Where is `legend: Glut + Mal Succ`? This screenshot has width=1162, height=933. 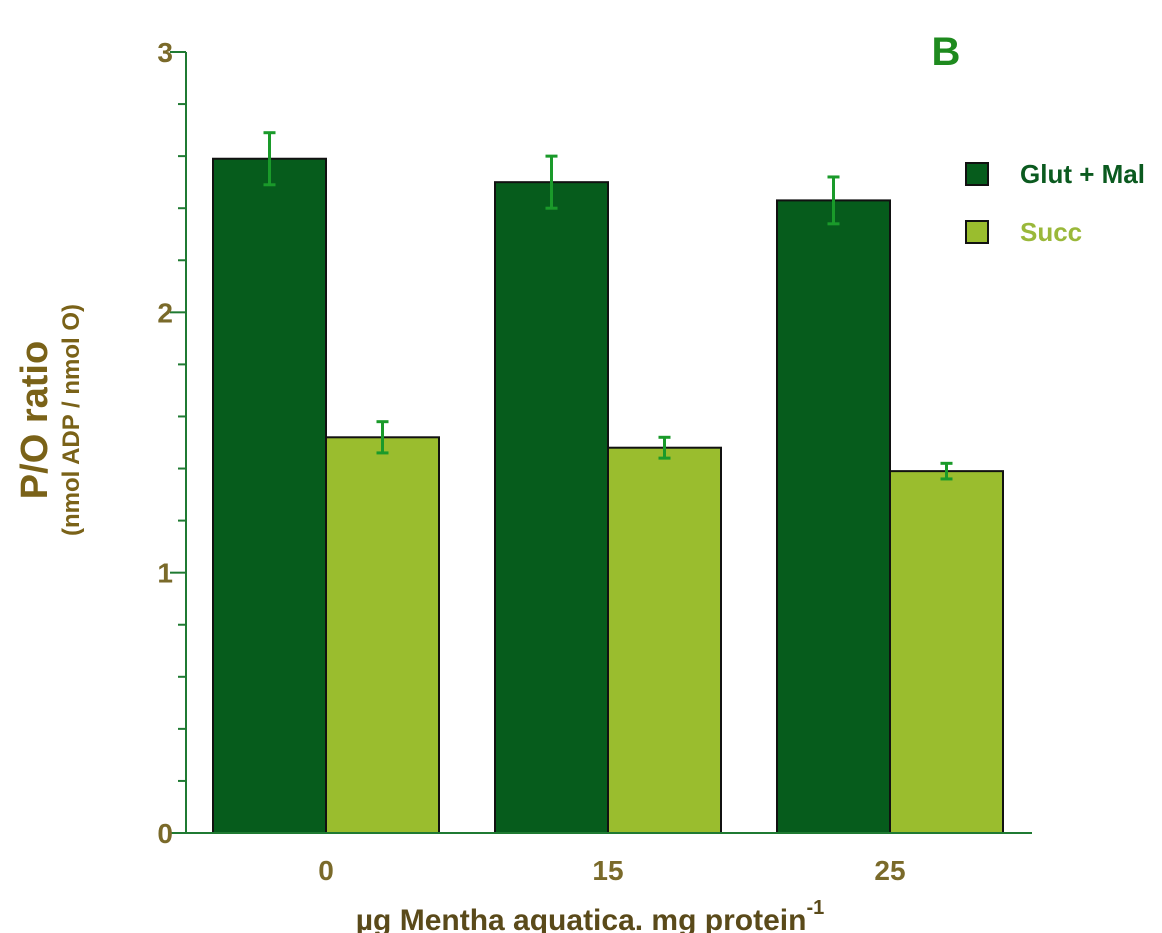 legend: Glut + Mal Succ is located at coordinates (1055, 203).